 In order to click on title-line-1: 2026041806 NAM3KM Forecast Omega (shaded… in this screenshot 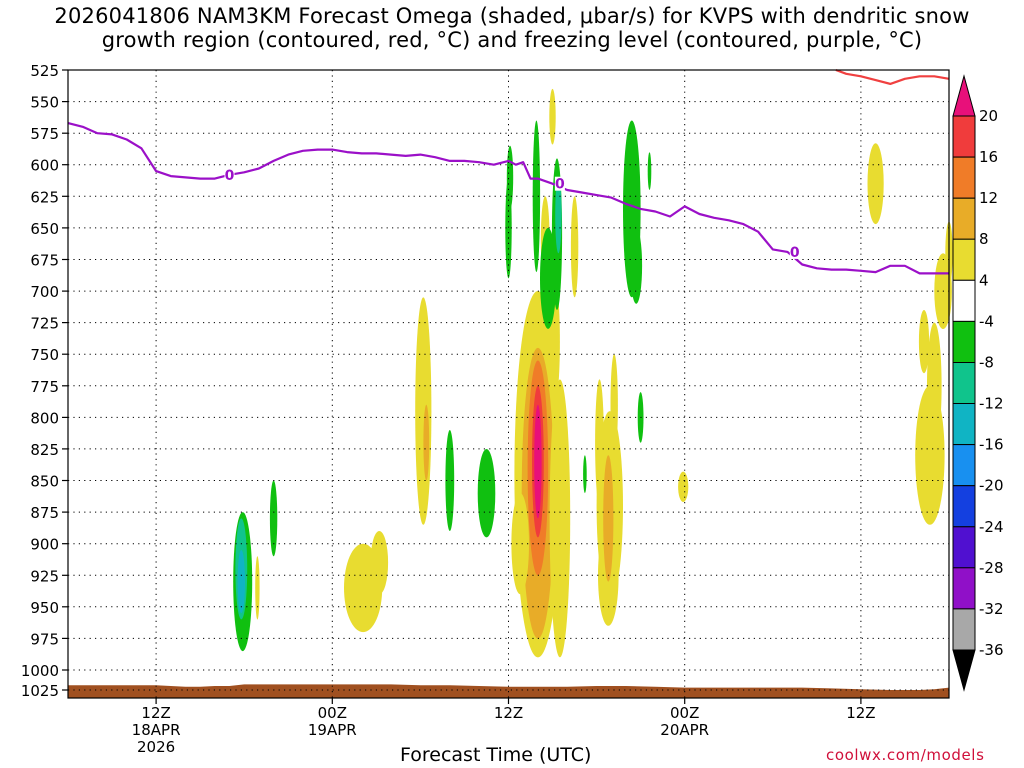, I will do `click(512, 16)`.